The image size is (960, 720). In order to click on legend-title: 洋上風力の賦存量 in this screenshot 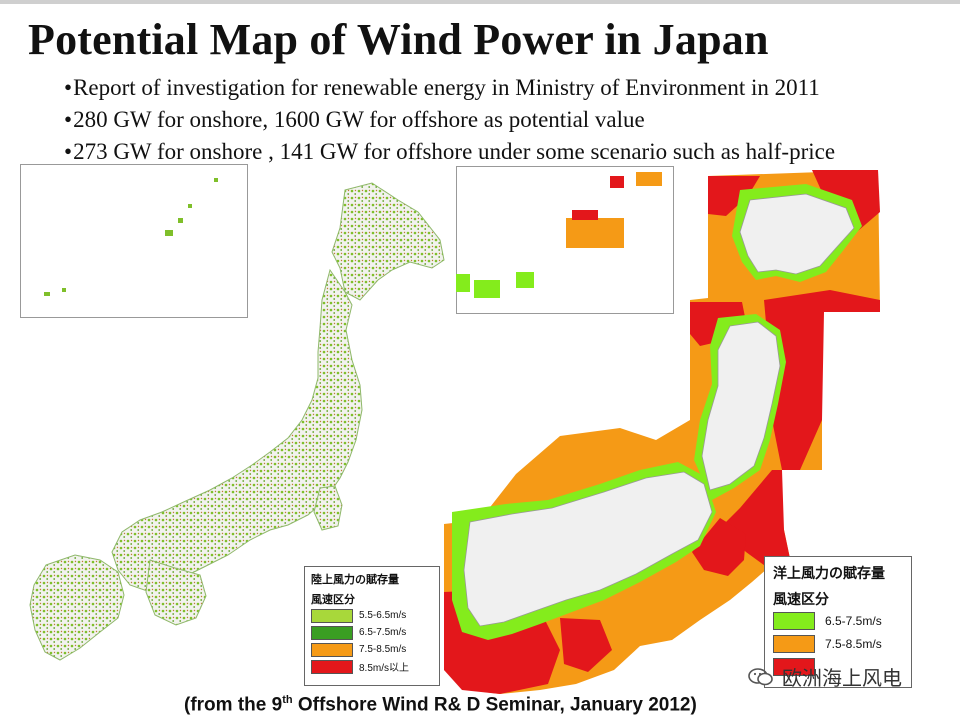, I will do `click(829, 573)`.